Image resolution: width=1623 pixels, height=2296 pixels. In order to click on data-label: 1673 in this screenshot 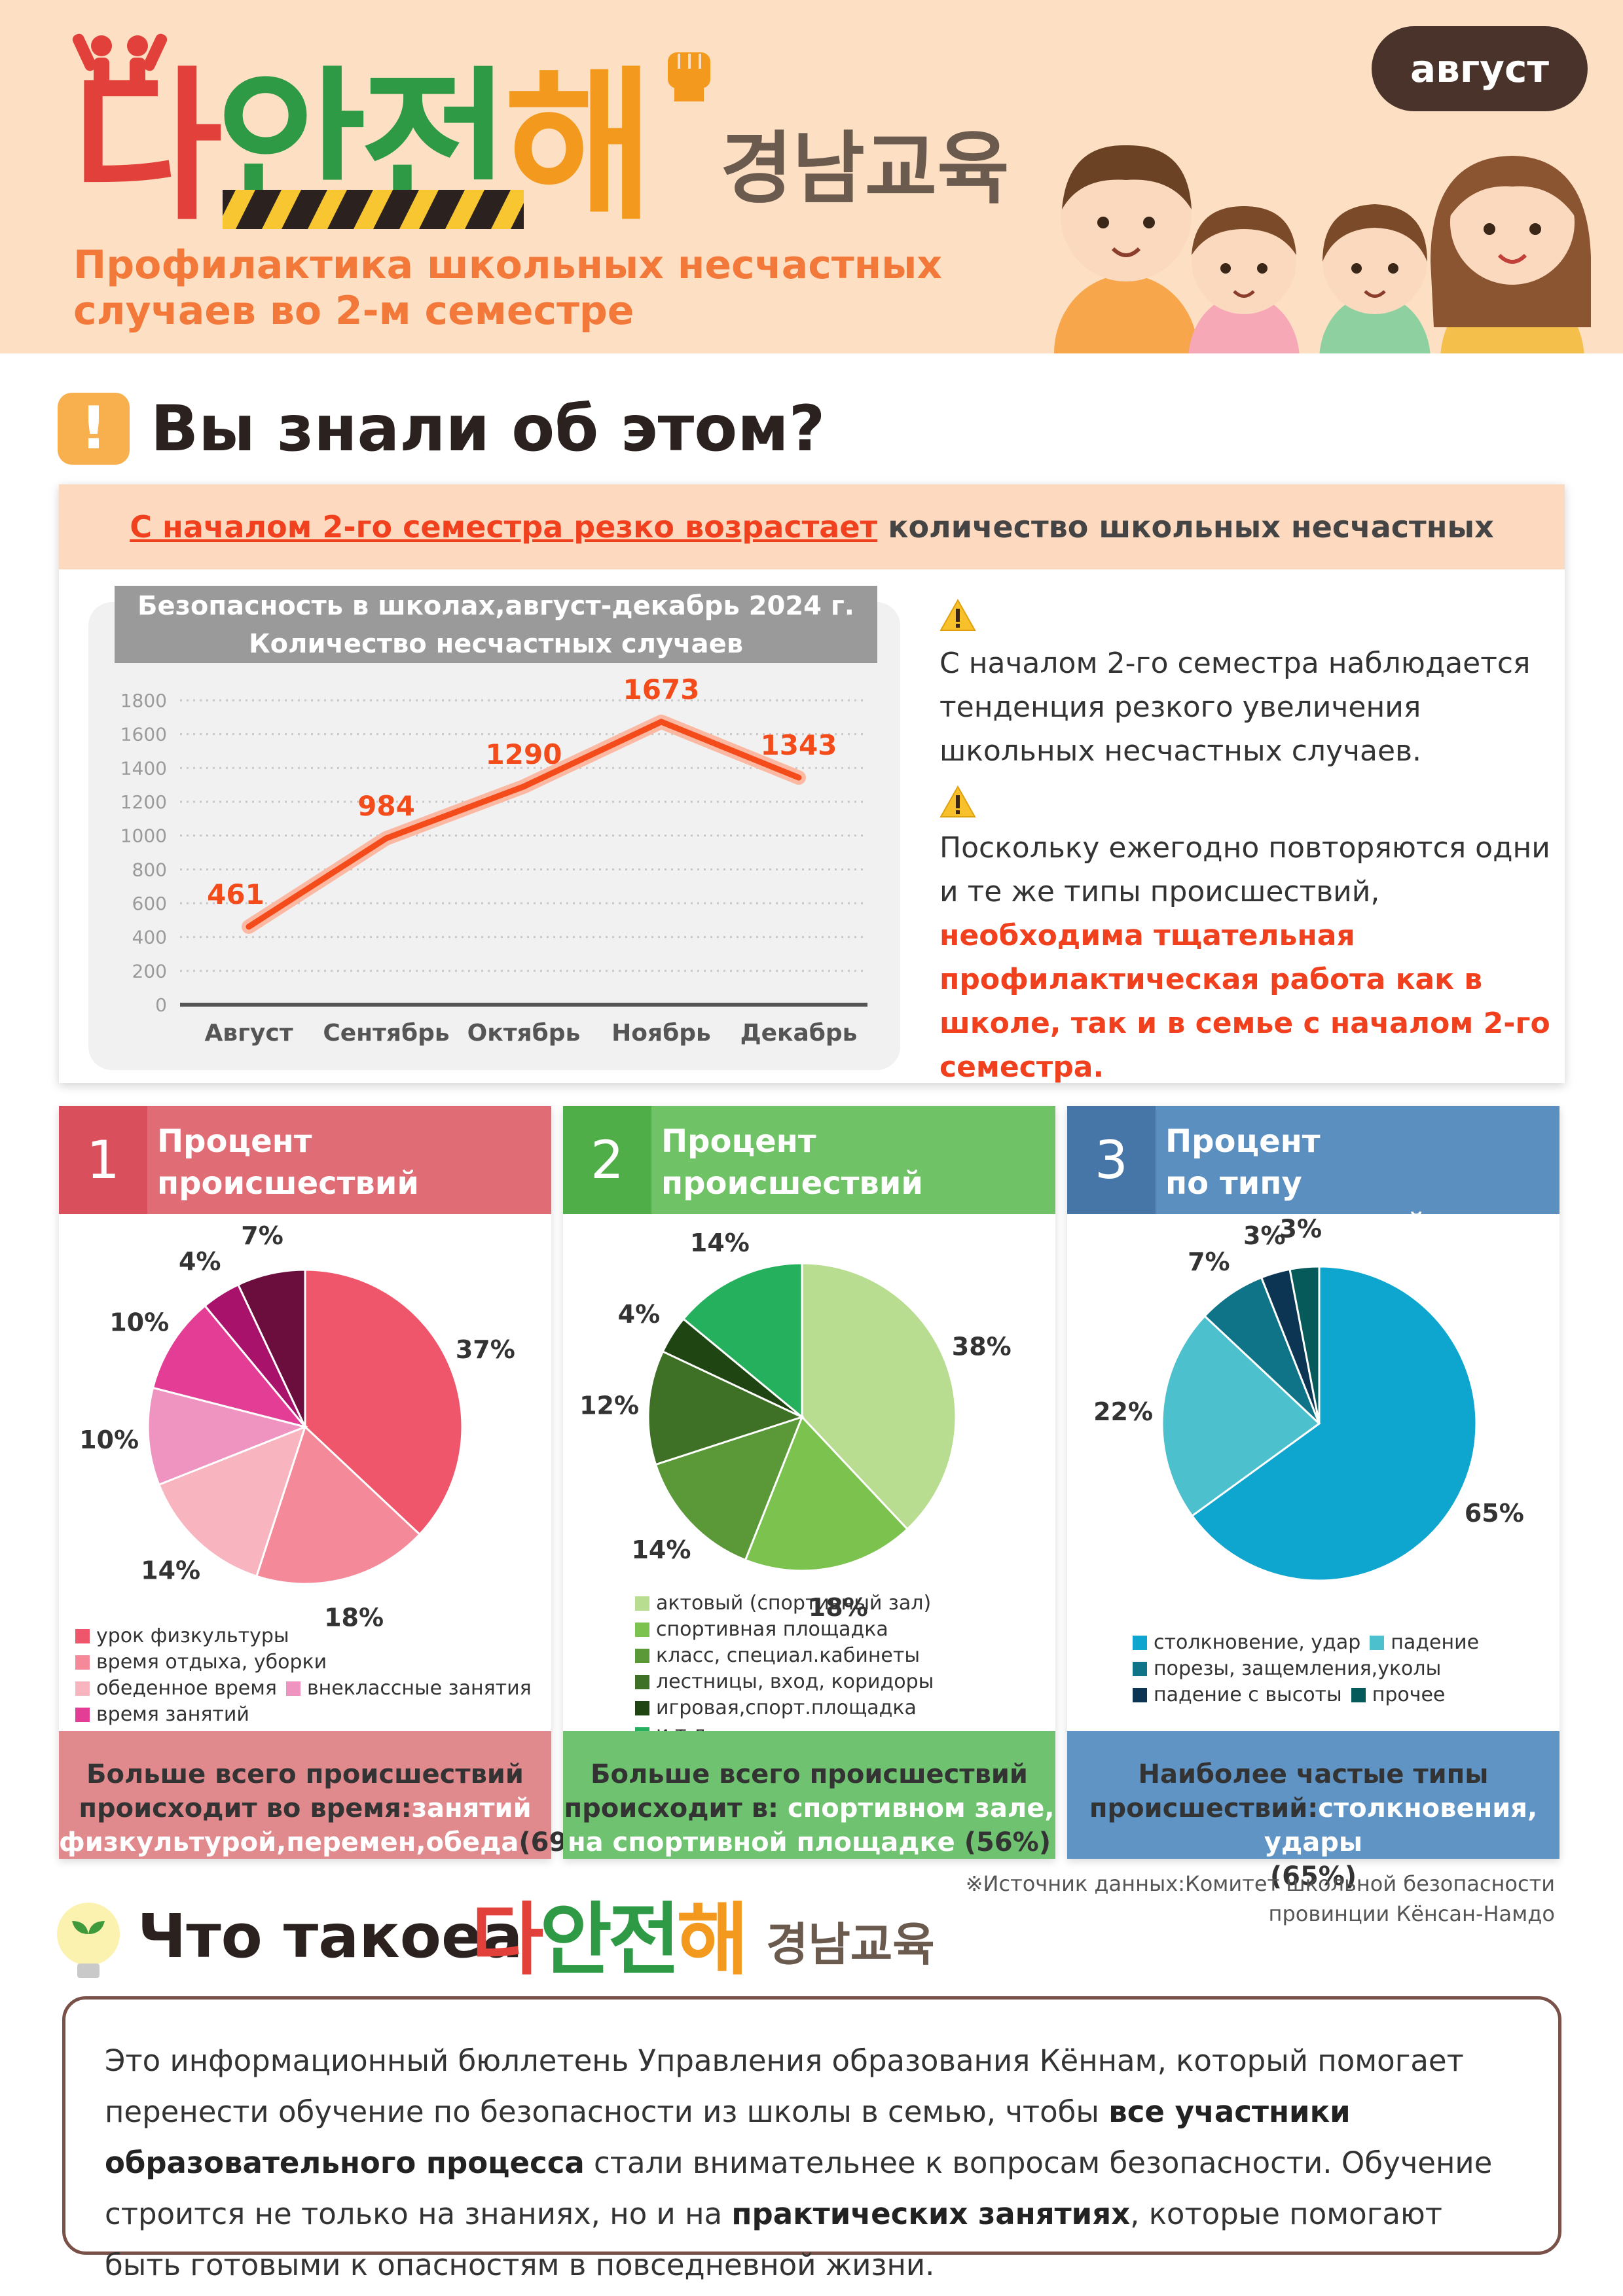, I will do `click(661, 689)`.